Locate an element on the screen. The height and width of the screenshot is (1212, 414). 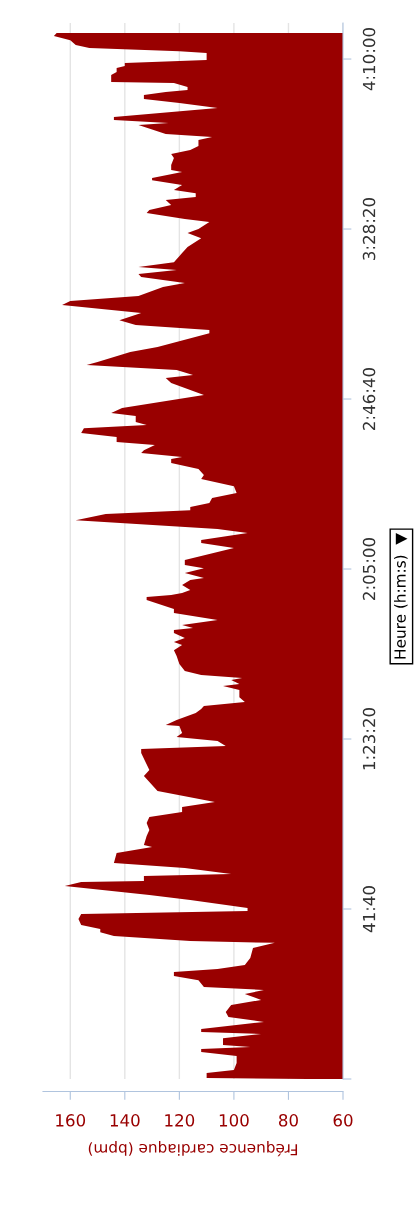
x-axis-title: Fréquence cardiaque (bpm) is located at coordinates (193, 1148).